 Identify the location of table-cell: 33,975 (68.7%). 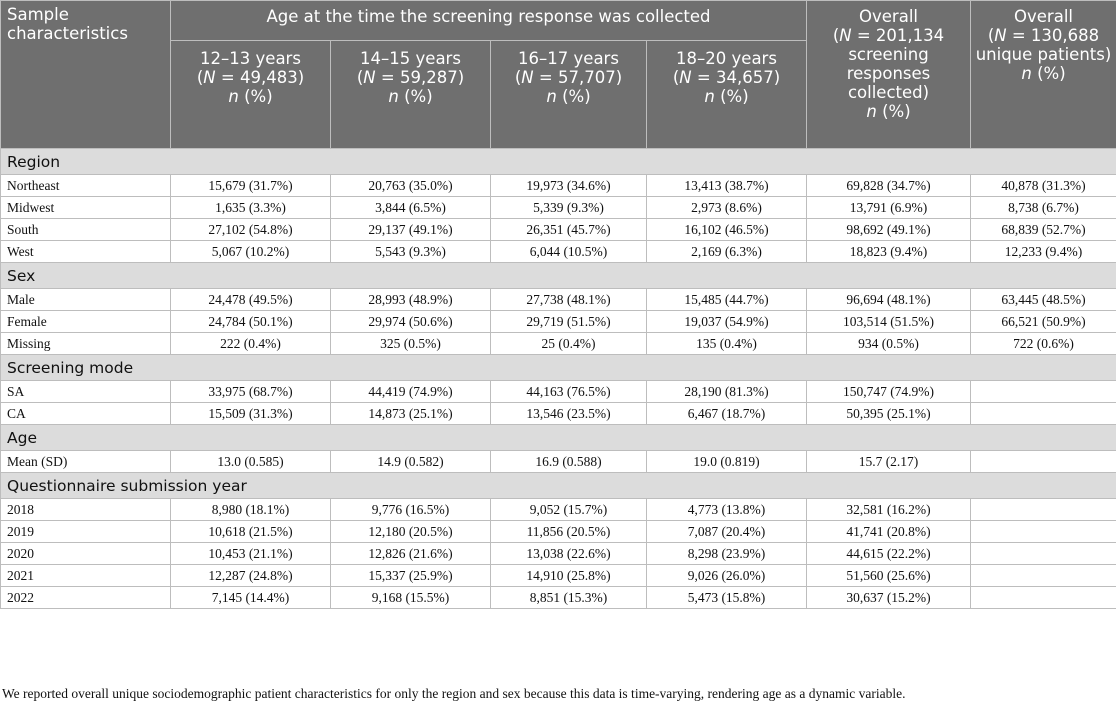
(250, 391).